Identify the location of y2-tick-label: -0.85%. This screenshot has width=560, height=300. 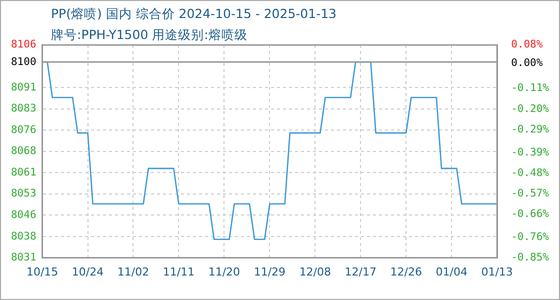
(530, 258).